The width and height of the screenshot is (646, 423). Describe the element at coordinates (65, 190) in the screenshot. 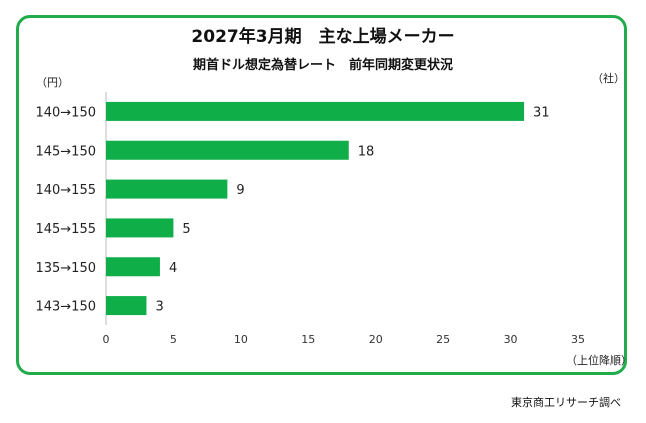

I see `category-label: 140→155` at that location.